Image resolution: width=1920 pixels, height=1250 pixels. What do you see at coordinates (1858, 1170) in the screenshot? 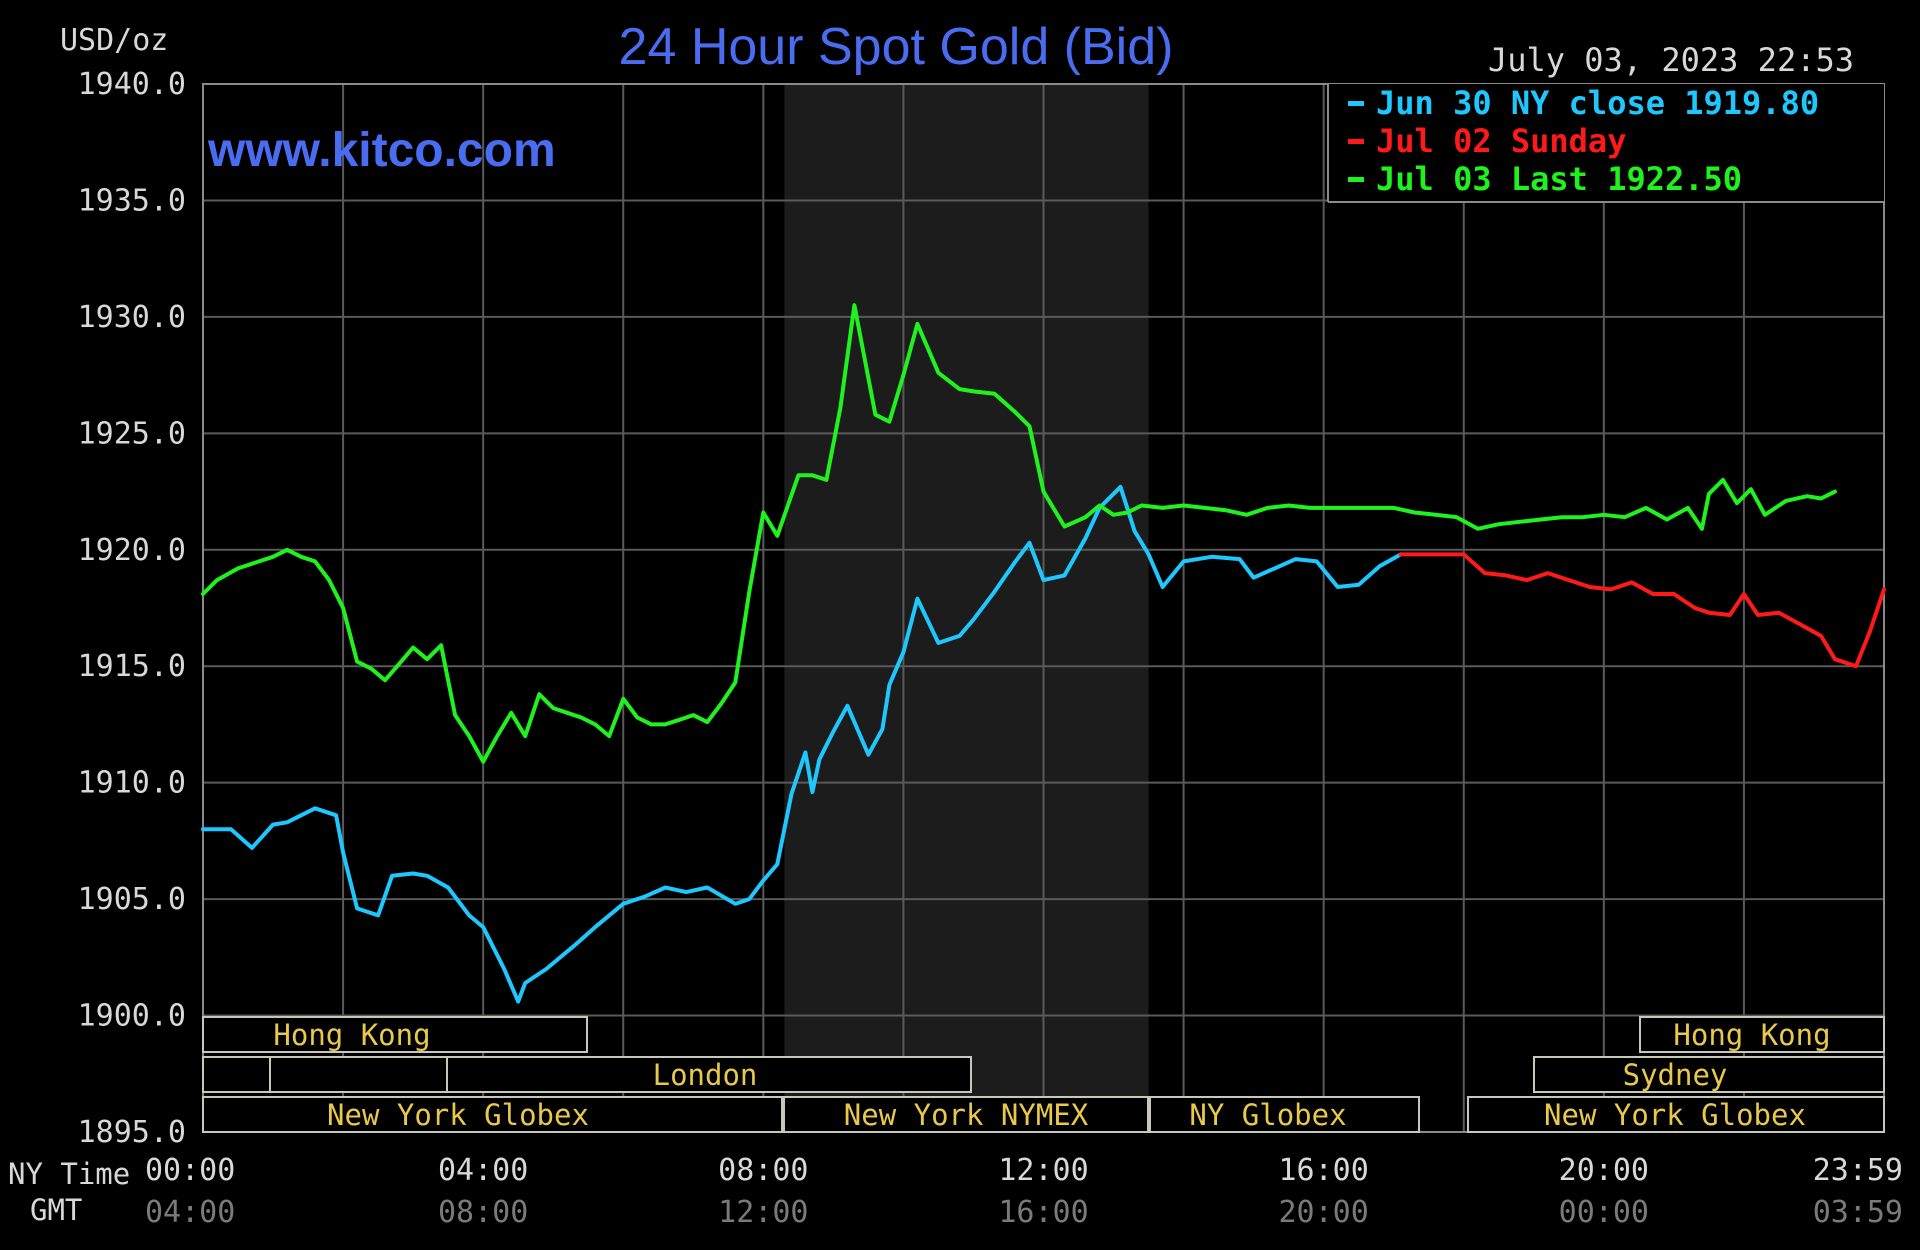
I see `ny-time-tick-label: 23:59` at bounding box center [1858, 1170].